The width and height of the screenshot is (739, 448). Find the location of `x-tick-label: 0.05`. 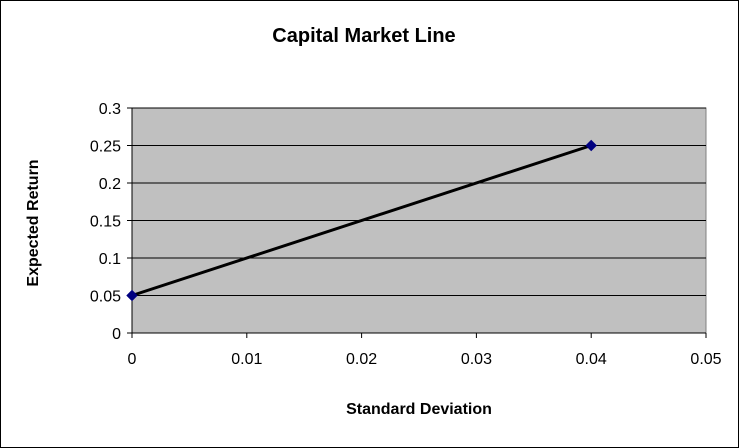

x-tick-label: 0.05 is located at coordinates (705, 359).